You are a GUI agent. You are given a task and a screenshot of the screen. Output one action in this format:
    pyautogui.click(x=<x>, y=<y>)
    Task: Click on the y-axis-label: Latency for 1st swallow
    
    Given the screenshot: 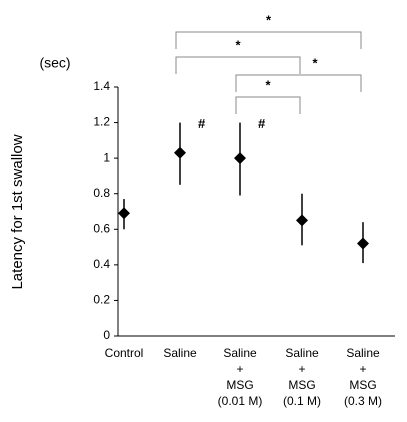 What is the action you would take?
    pyautogui.click(x=17, y=211)
    